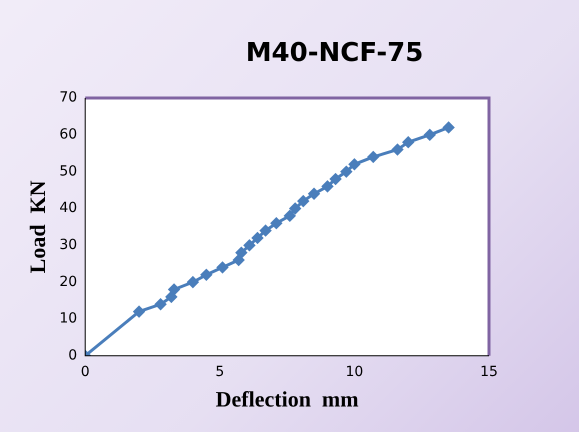  Describe the element at coordinates (68, 98) in the screenshot. I see `y-tick-label: 70` at that location.